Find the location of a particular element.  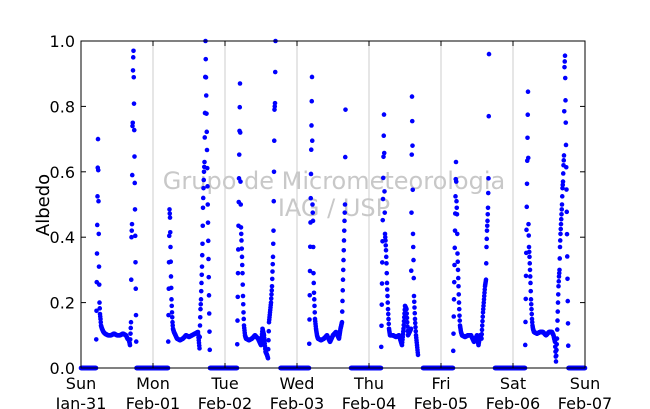

watermark: Grupo de Micrometeorologia IAG / USP is located at coordinates (334, 194).